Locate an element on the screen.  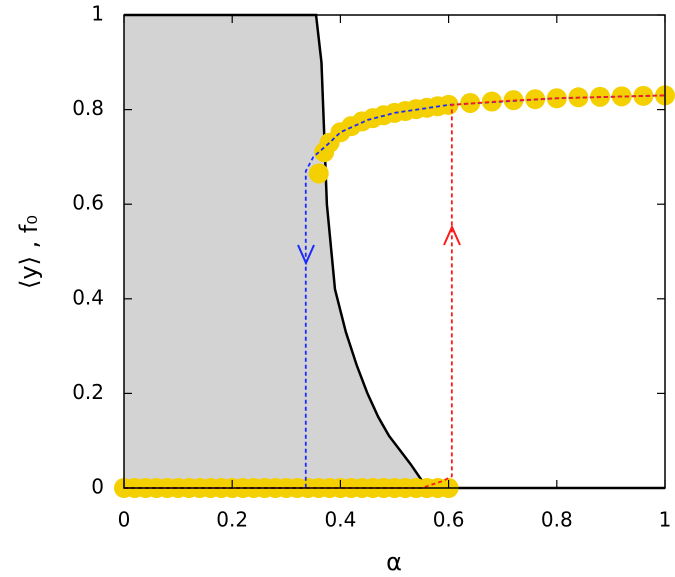
y-tick-label: 0.8 is located at coordinates (88, 108).